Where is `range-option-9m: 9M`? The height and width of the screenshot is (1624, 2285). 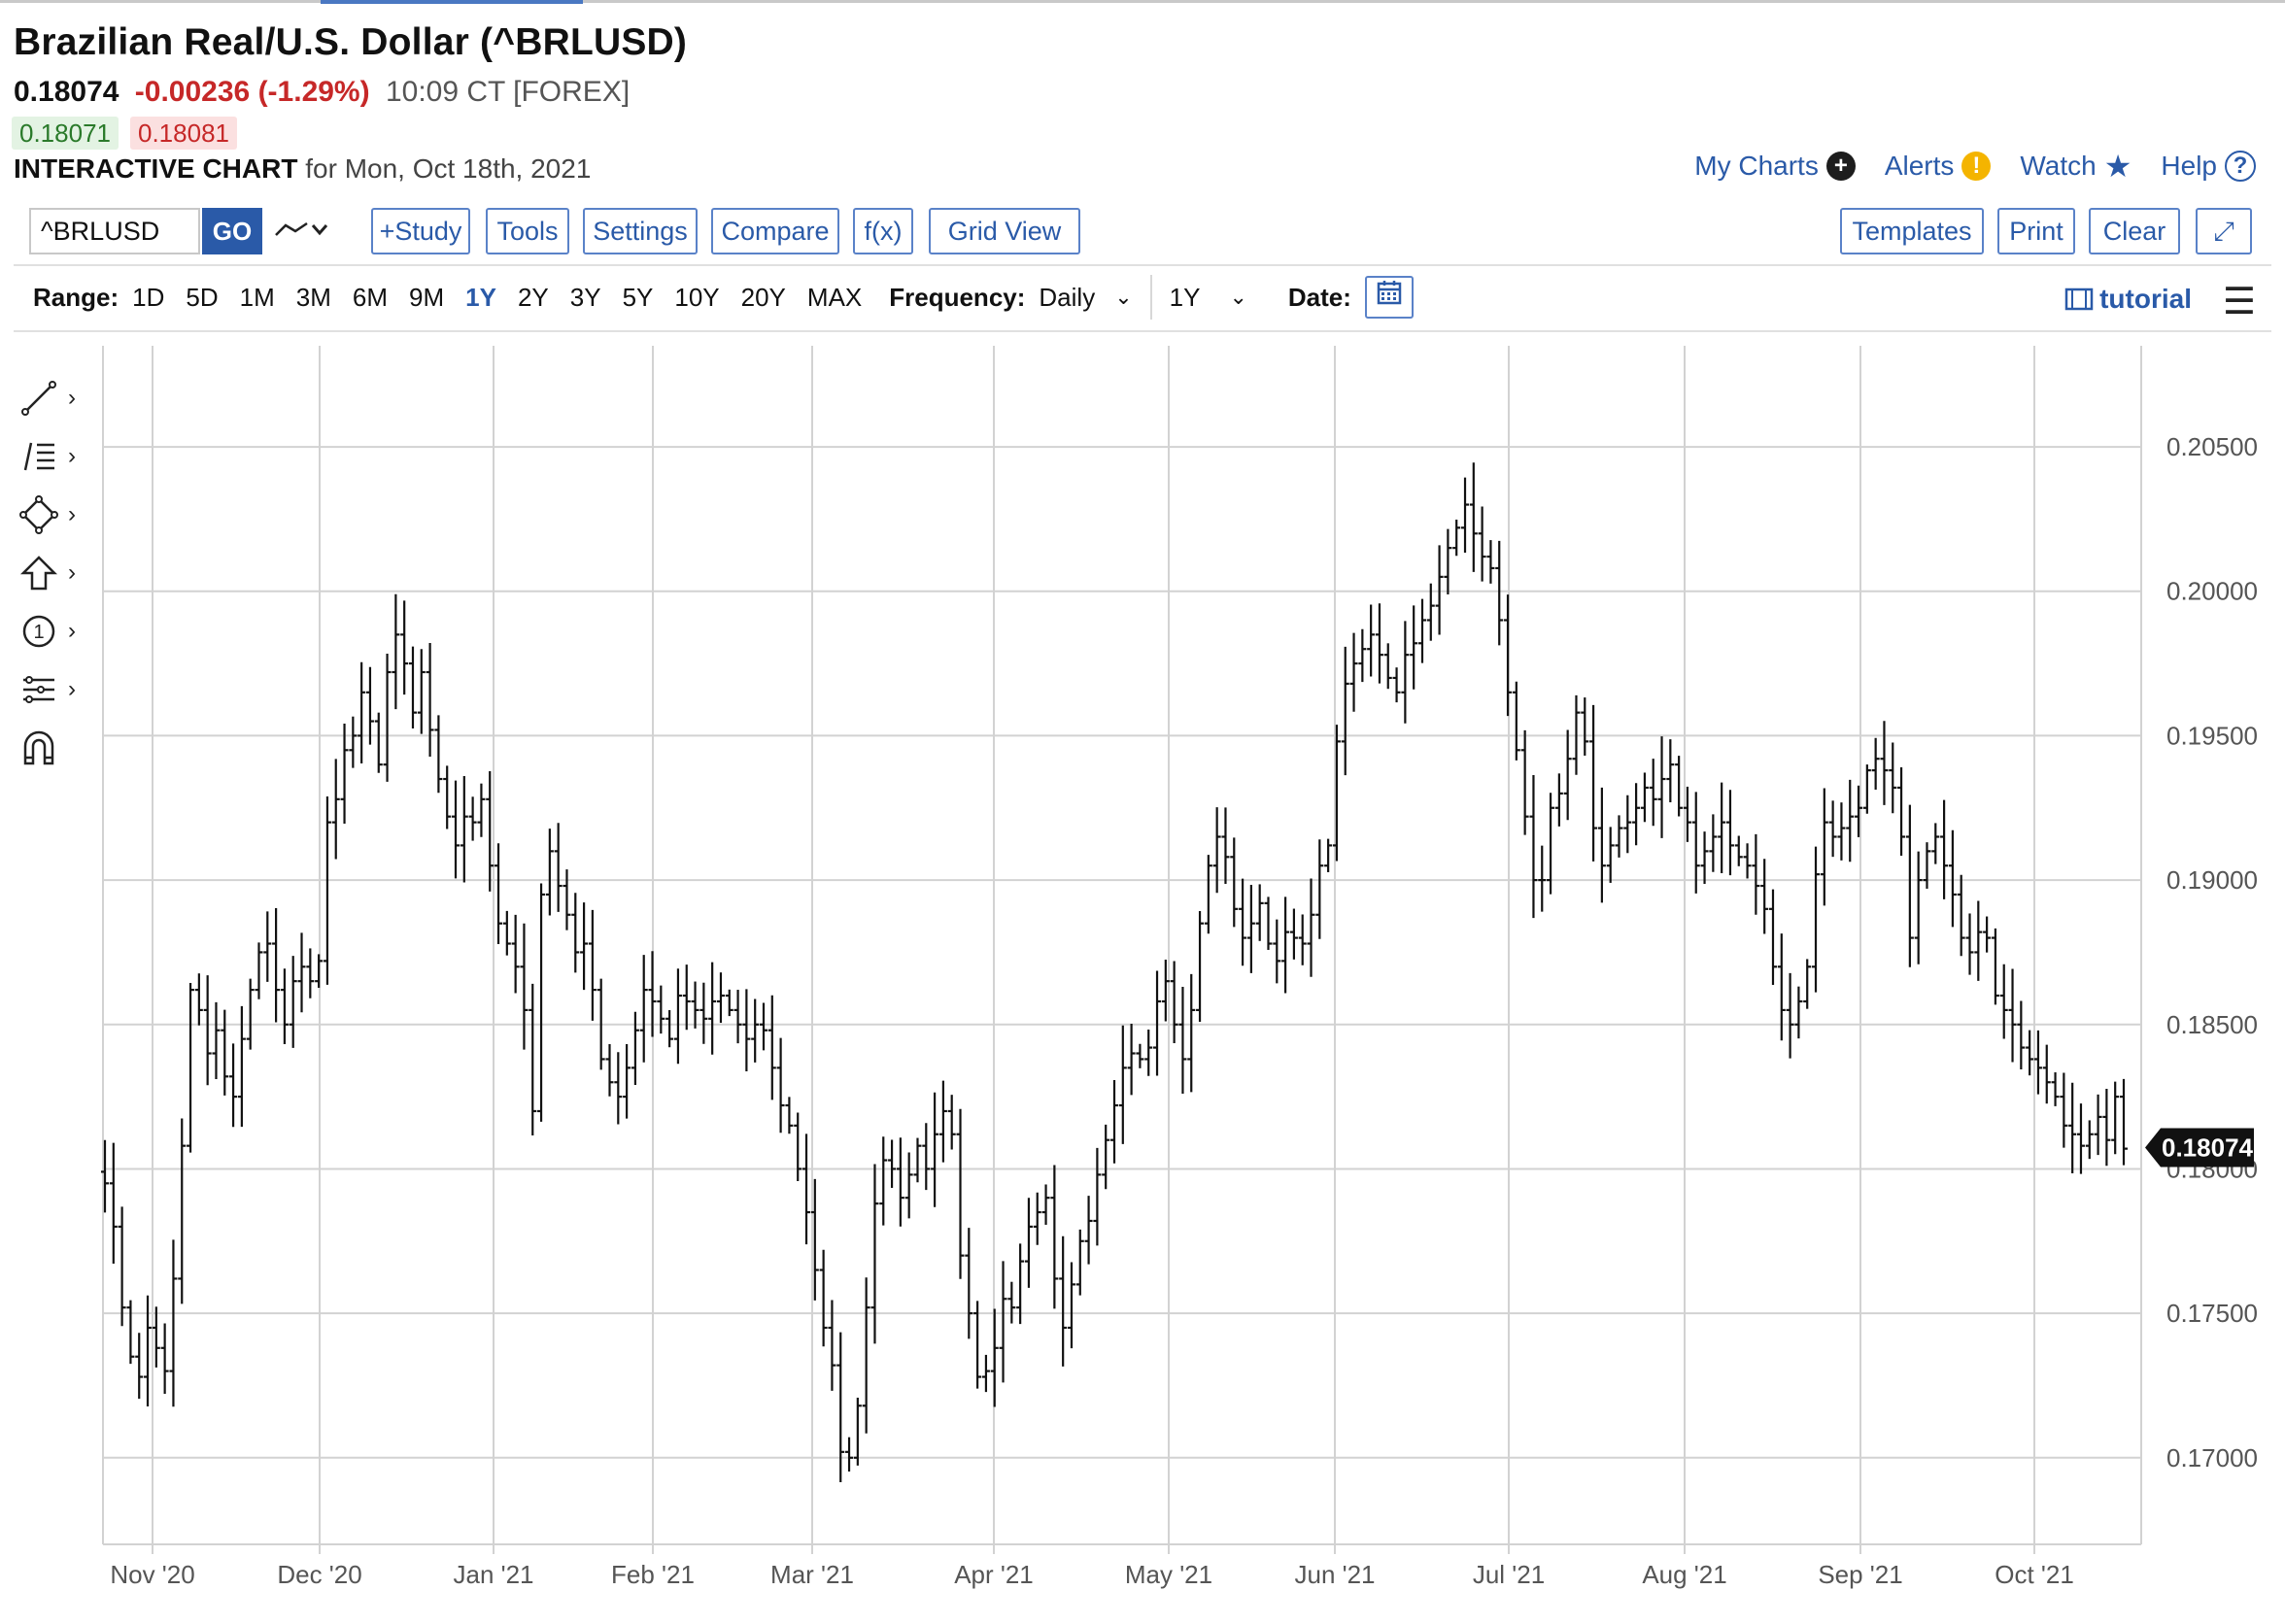 range-option-9m: 9M is located at coordinates (427, 297).